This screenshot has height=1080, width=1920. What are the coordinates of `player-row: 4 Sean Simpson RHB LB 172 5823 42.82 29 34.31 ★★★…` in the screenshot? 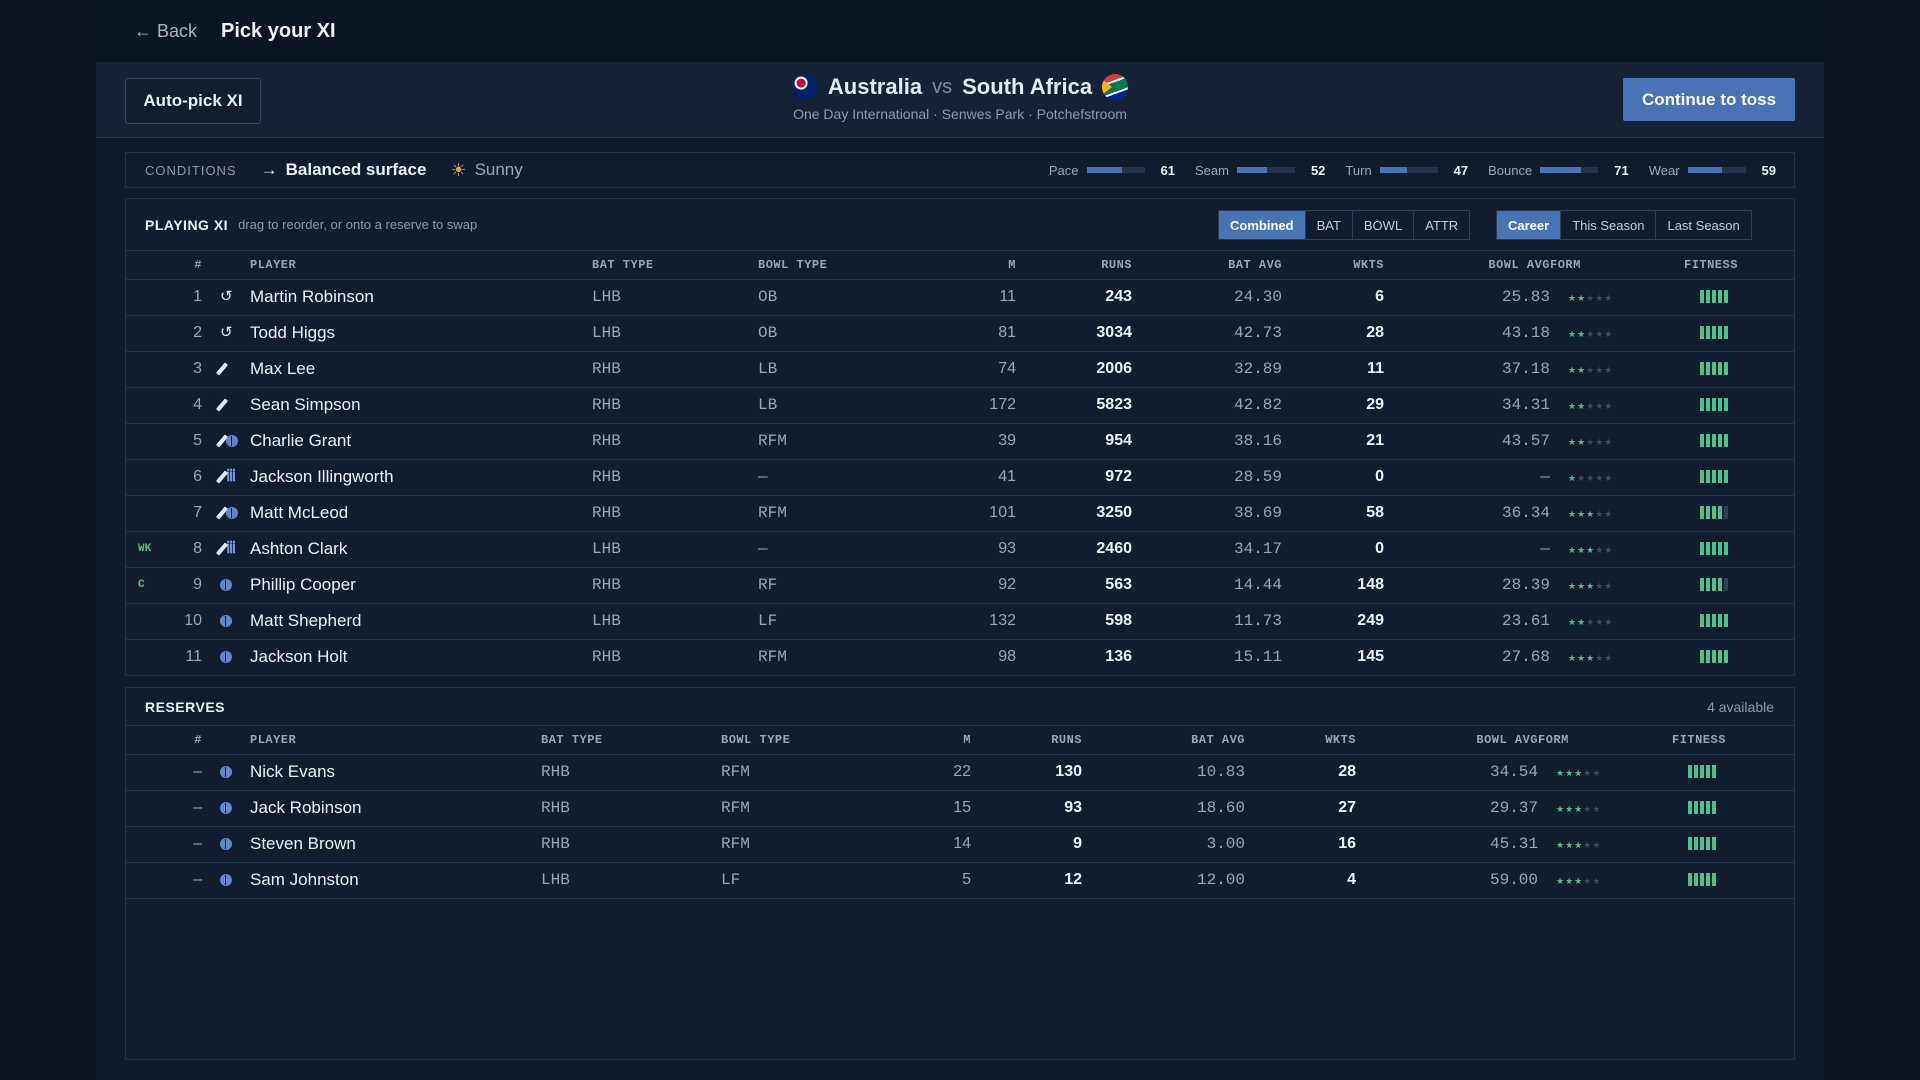 It's located at (960, 405).